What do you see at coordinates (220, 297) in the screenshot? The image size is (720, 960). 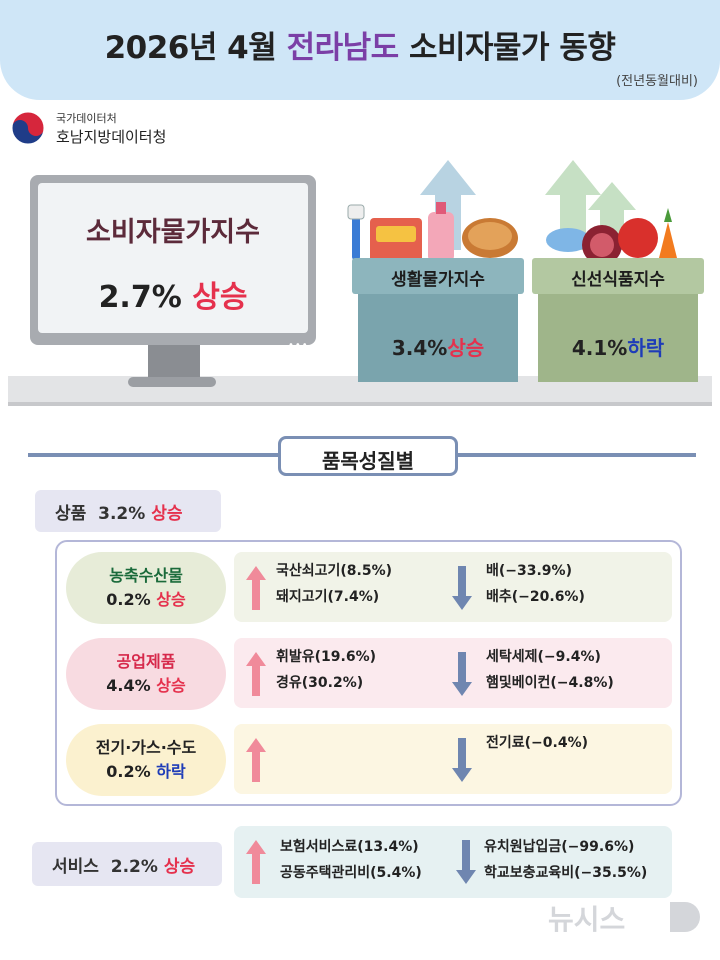 I see `cpi-direction: 상승` at bounding box center [220, 297].